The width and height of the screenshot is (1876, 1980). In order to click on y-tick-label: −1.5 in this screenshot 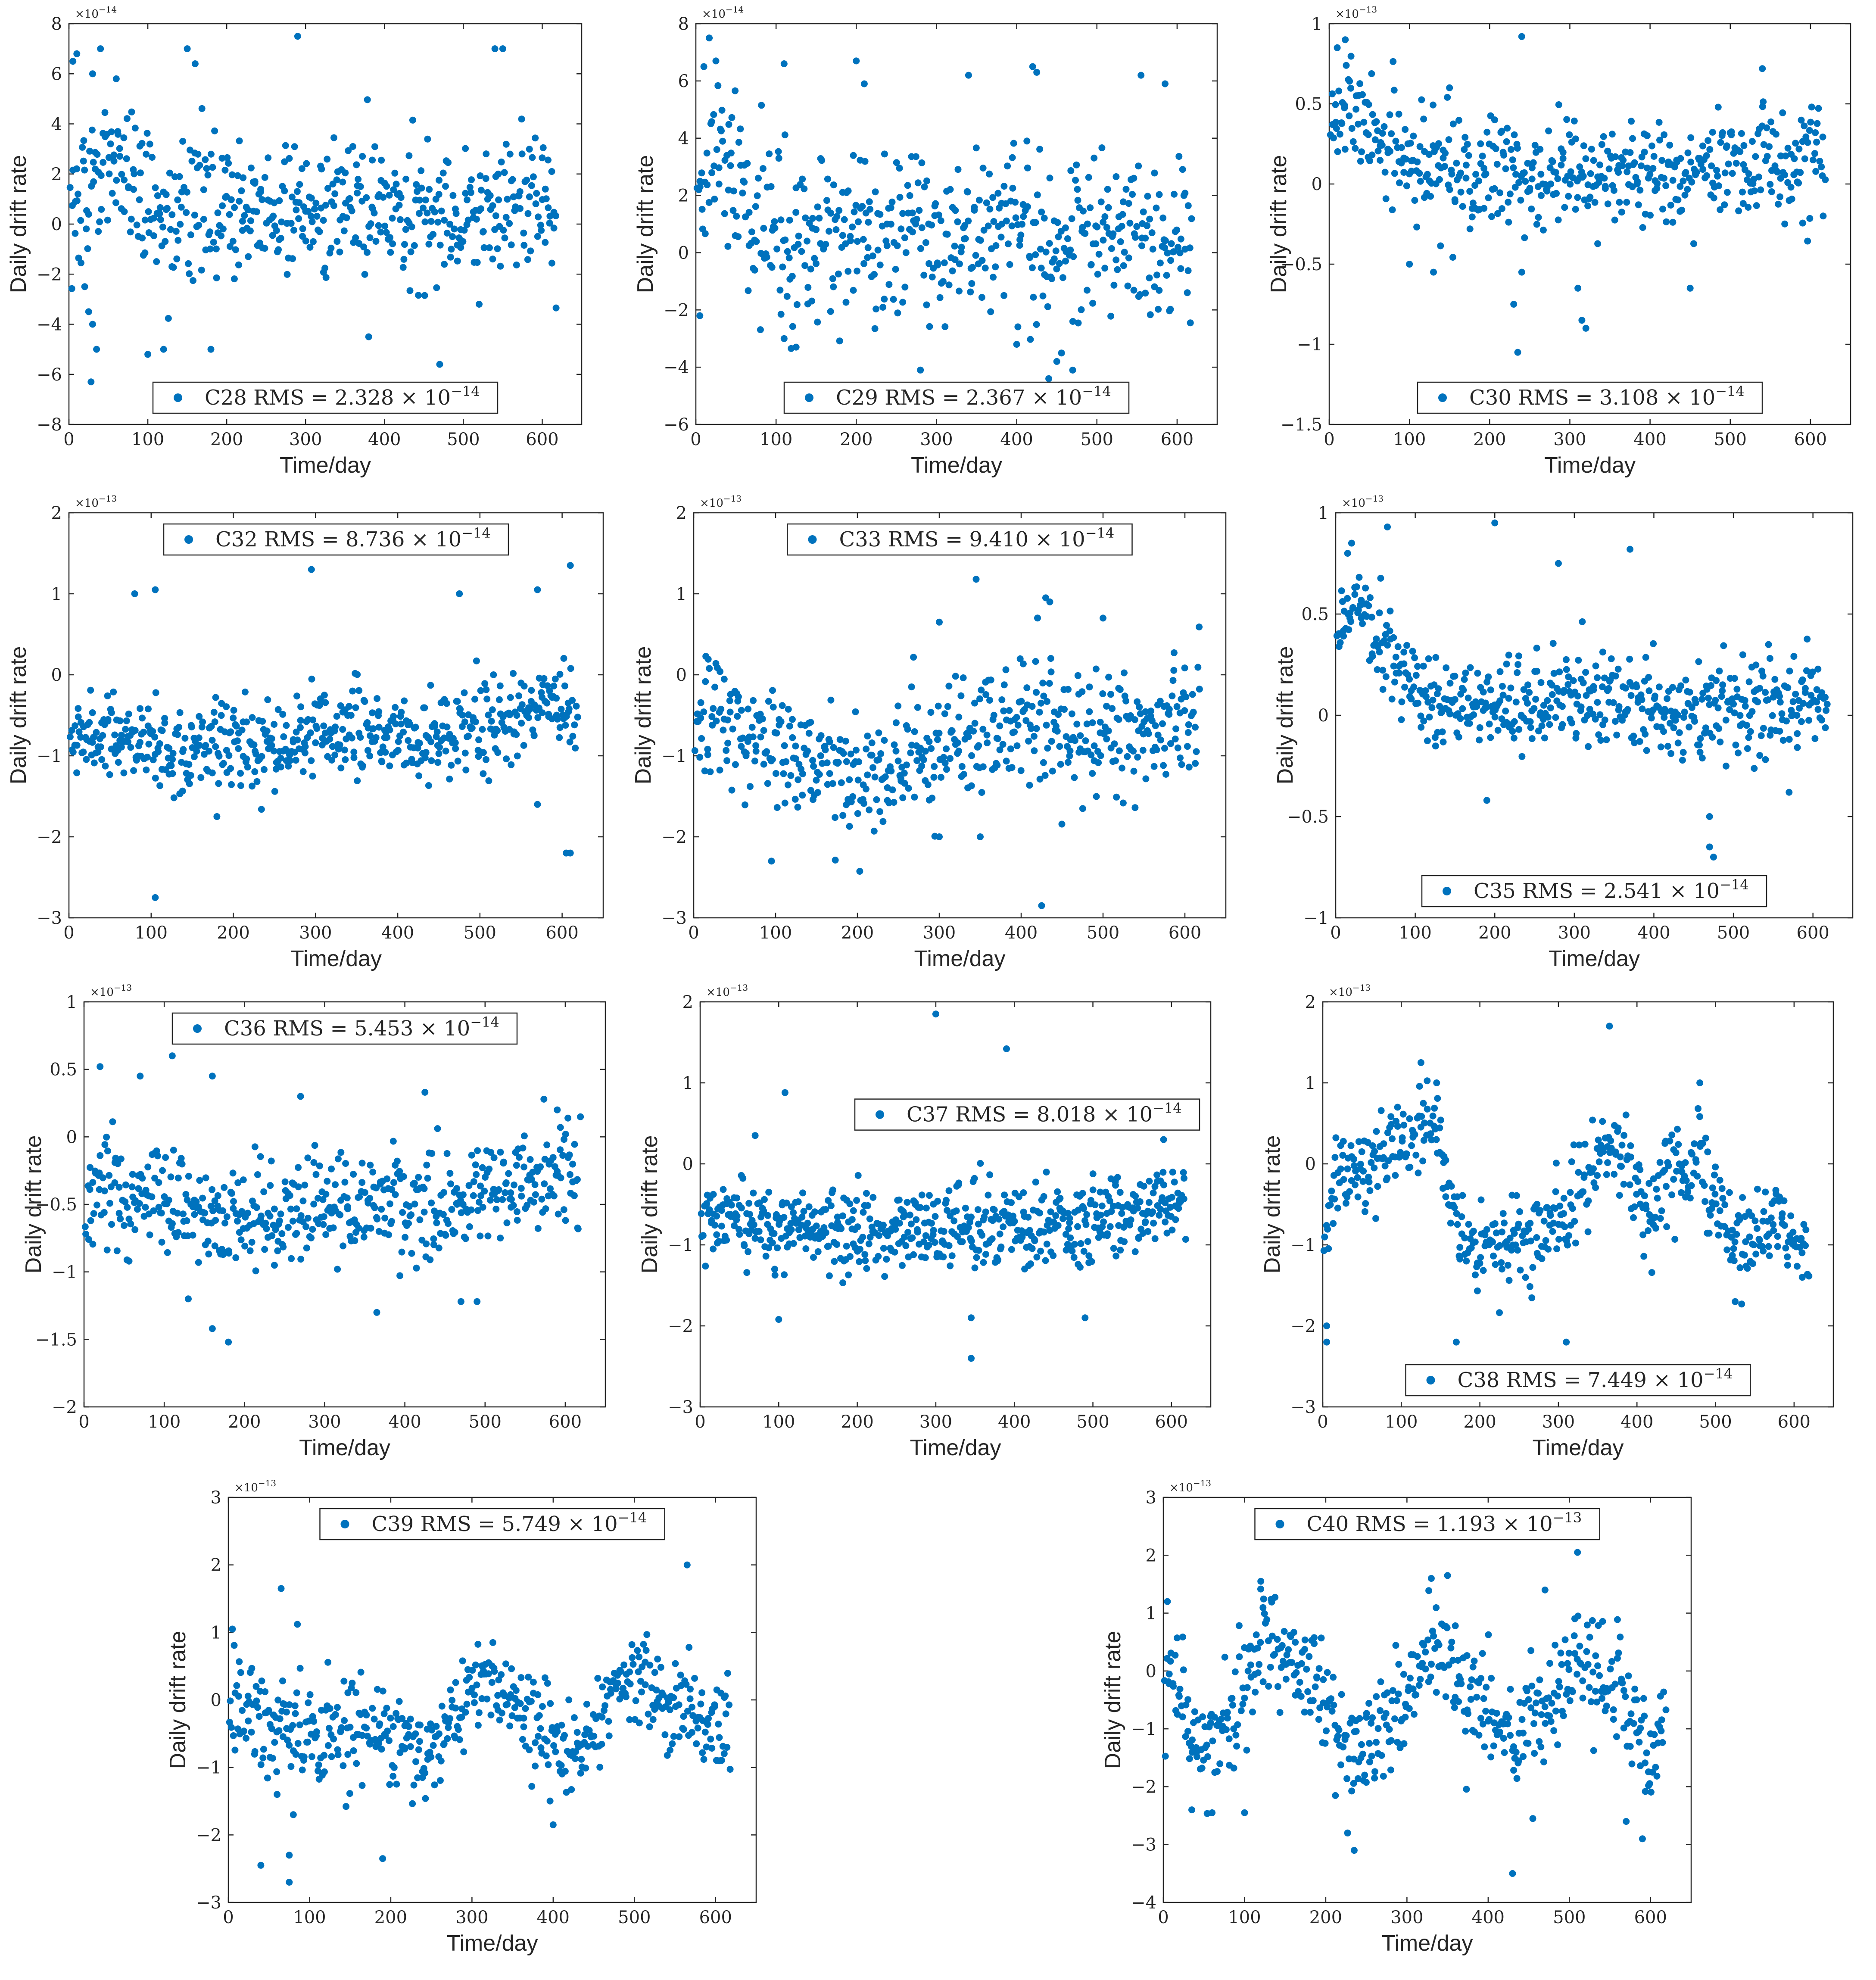, I will do `click(1302, 425)`.